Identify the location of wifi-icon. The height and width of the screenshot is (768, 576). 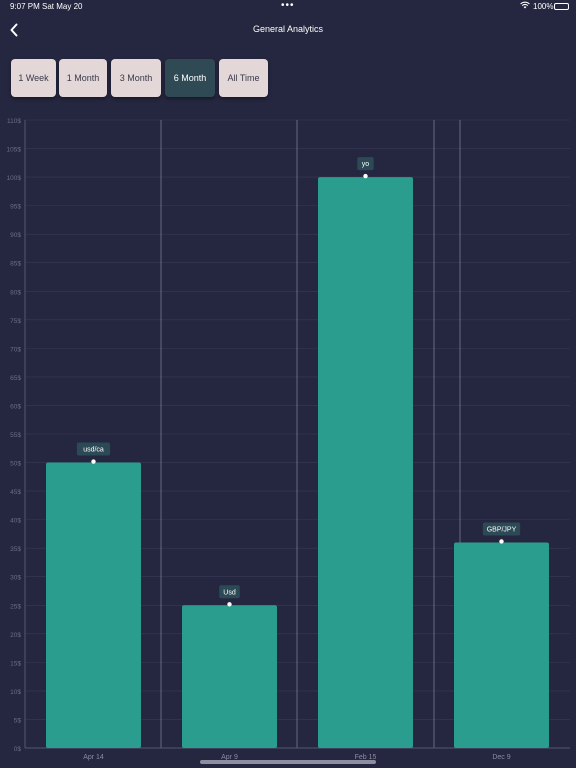
(525, 6).